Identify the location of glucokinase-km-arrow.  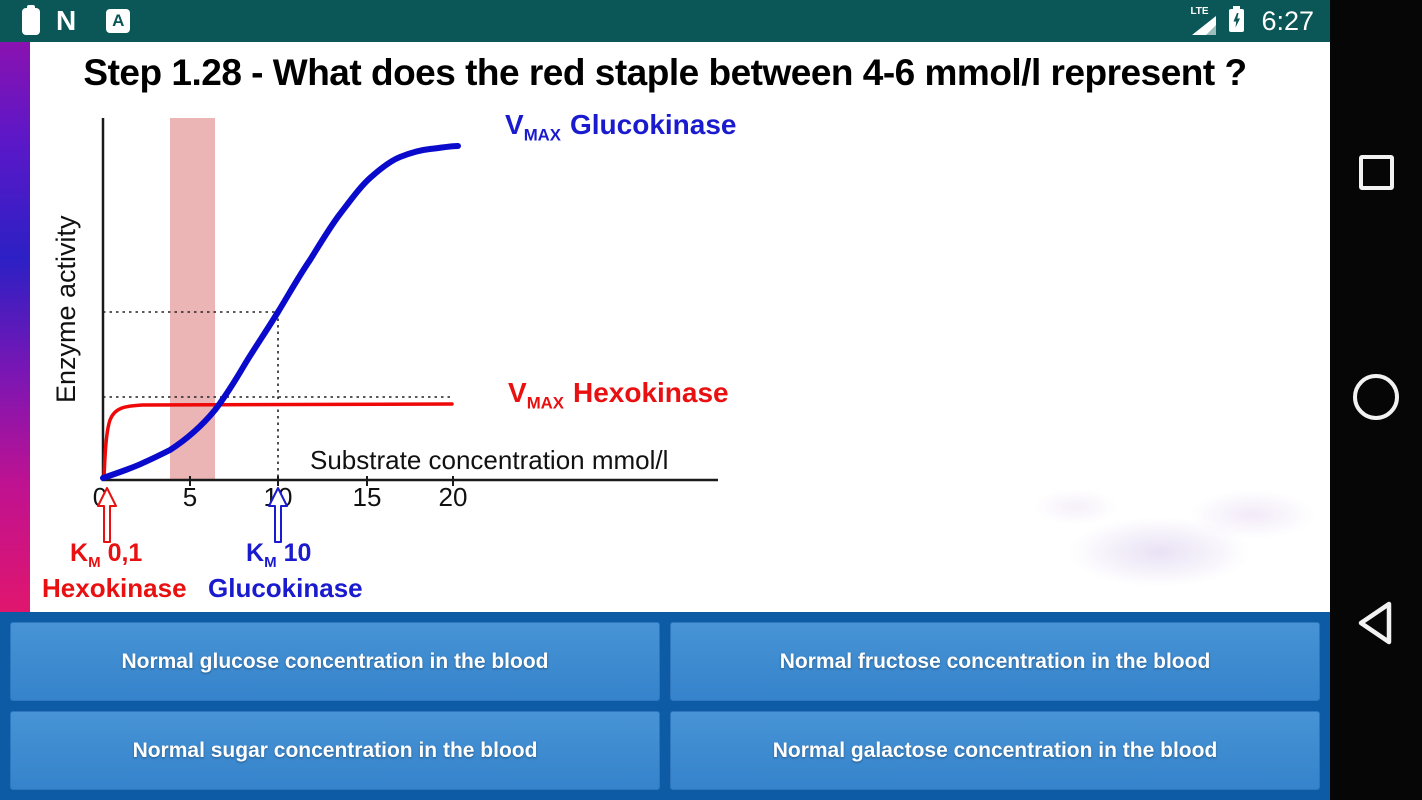
(278, 515).